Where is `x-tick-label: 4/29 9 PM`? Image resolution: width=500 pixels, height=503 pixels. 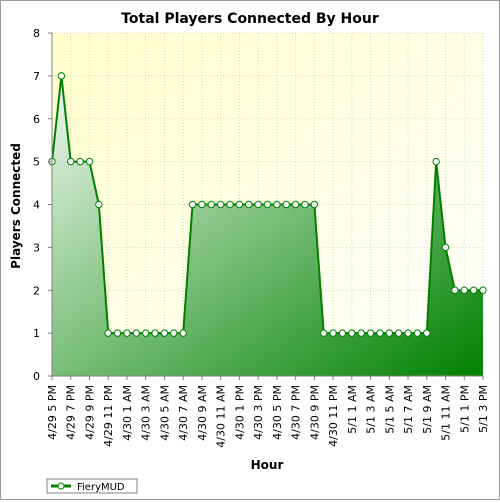 x-tick-label: 4/29 9 PM is located at coordinates (89, 412).